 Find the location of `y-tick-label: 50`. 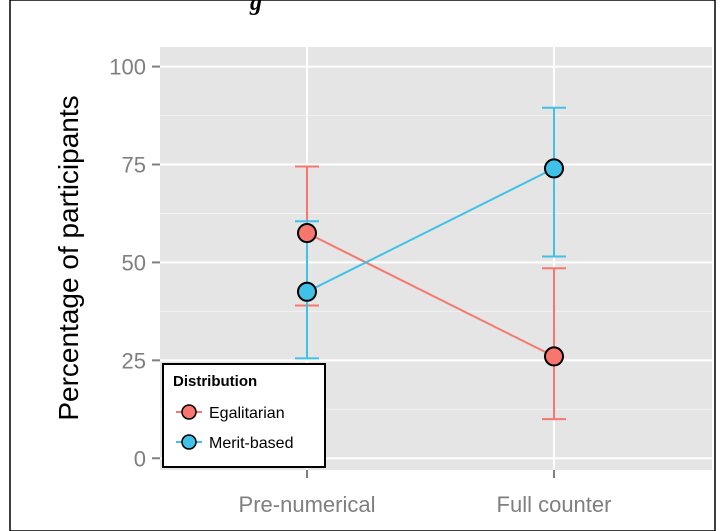

y-tick-label: 50 is located at coordinates (134, 262).